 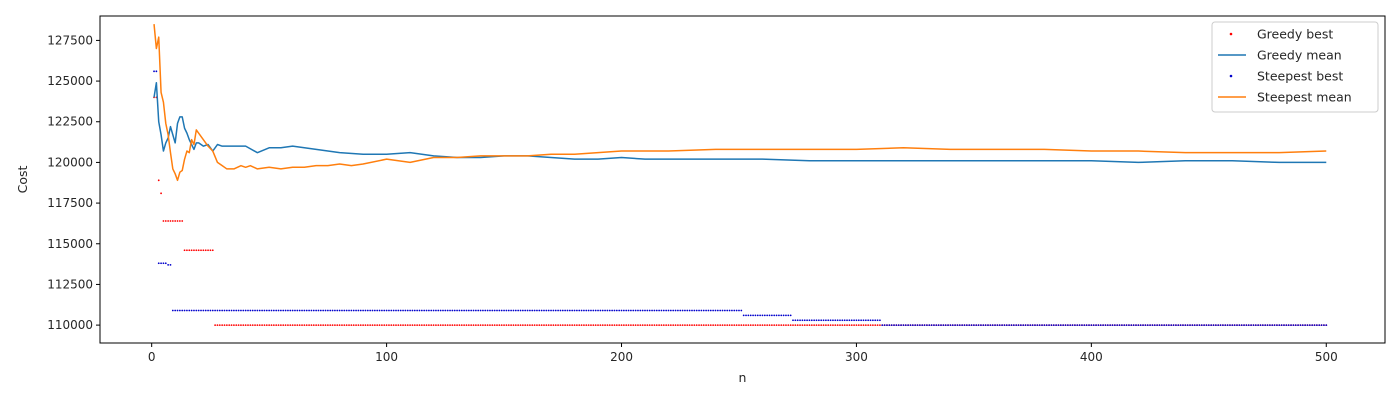 I want to click on legend-item: Greedy mean, so click(x=1280, y=55).